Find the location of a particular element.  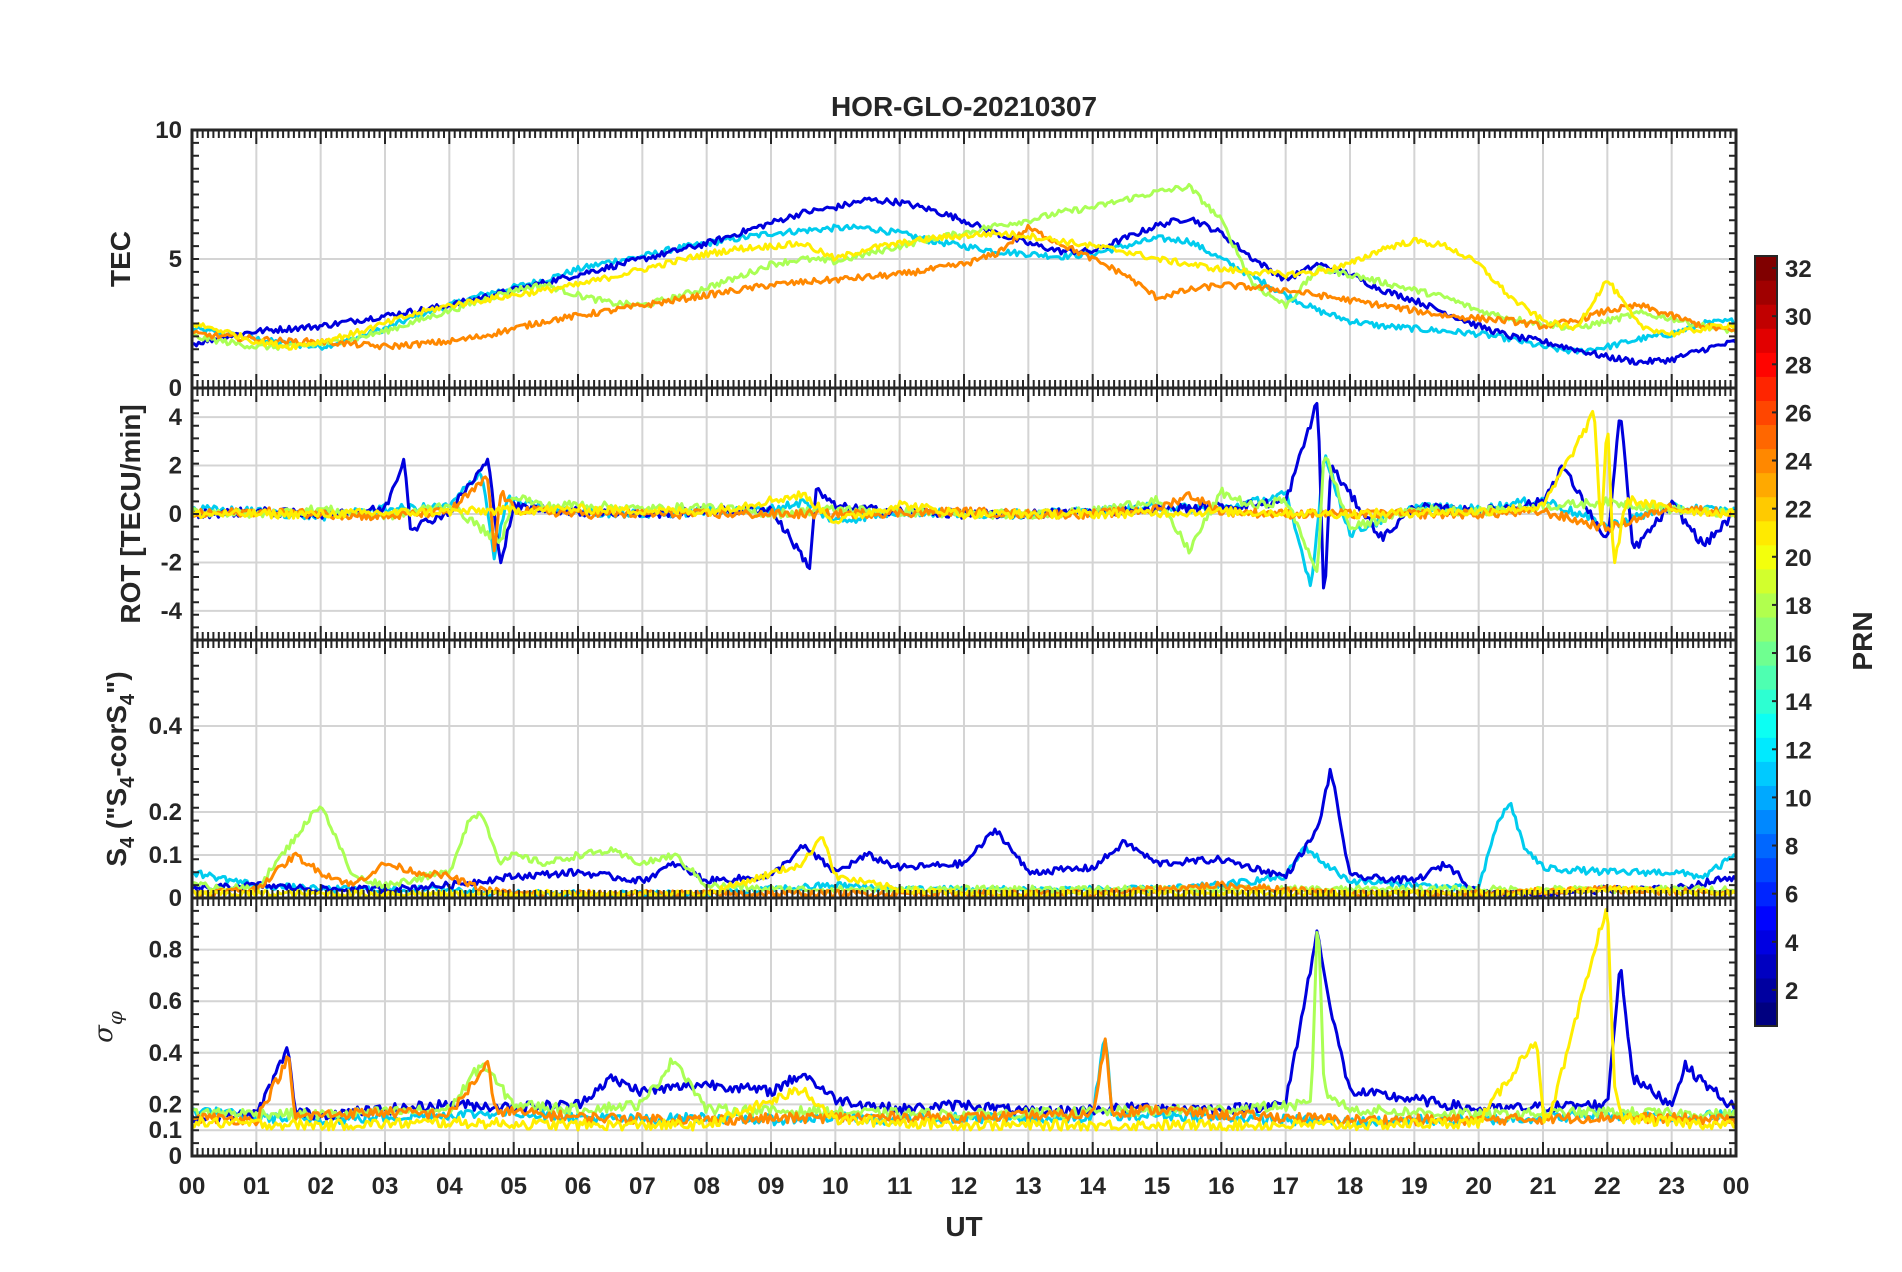

x-tick-label: 01 is located at coordinates (256, 1186).